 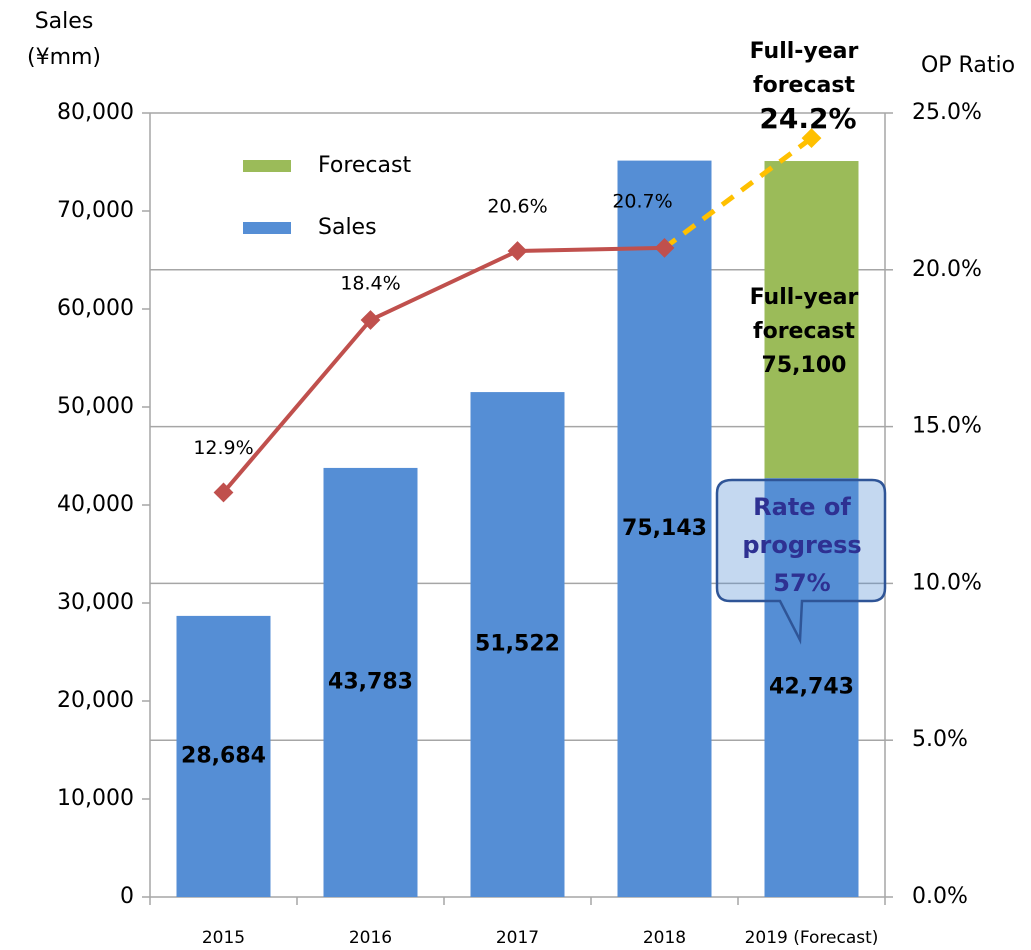 I want to click on y-tick-label: 30,000, so click(x=95, y=602).